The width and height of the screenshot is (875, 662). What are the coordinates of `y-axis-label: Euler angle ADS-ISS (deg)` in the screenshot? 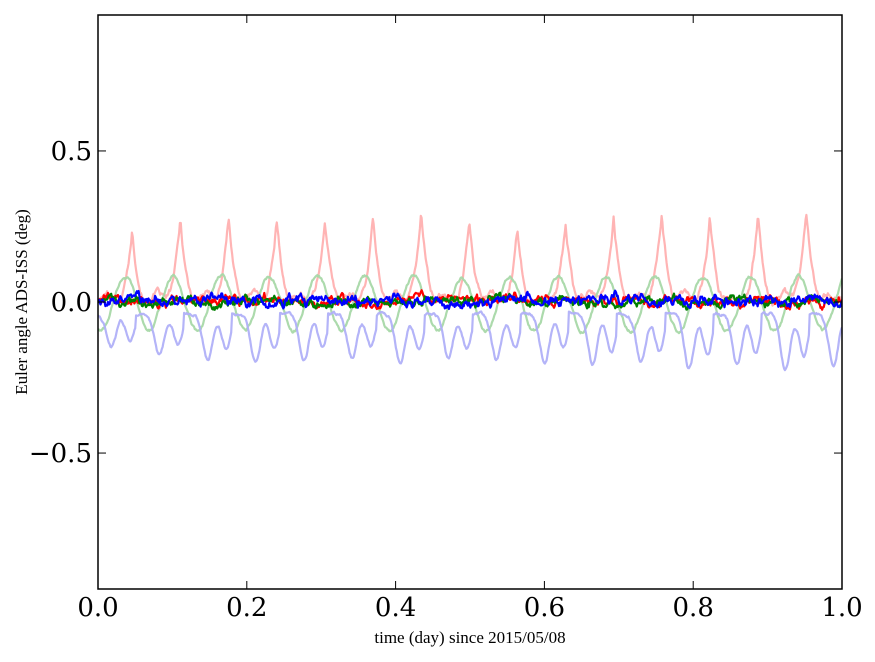 It's located at (21, 302).